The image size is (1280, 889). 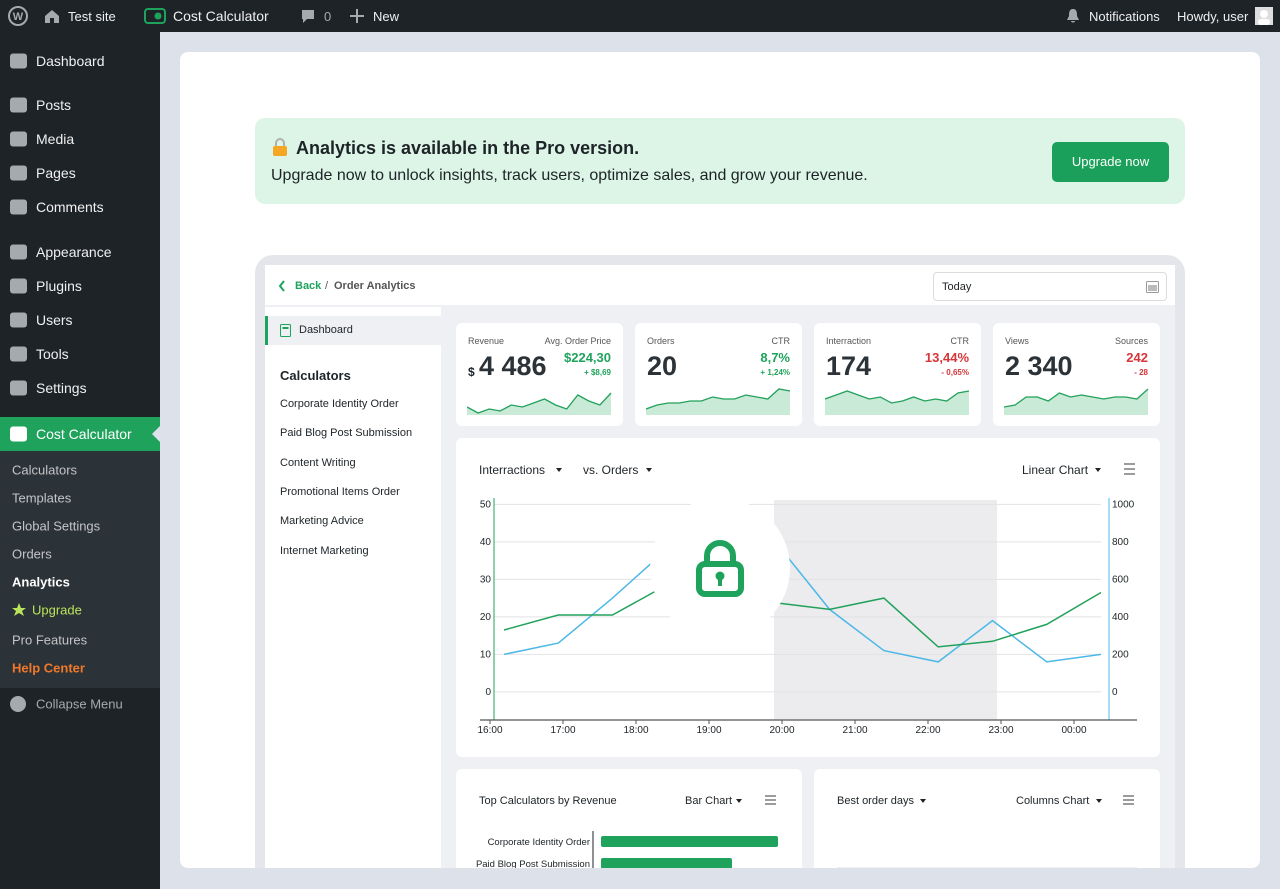 I want to click on stat-delta: + $8,69, so click(x=597, y=372).